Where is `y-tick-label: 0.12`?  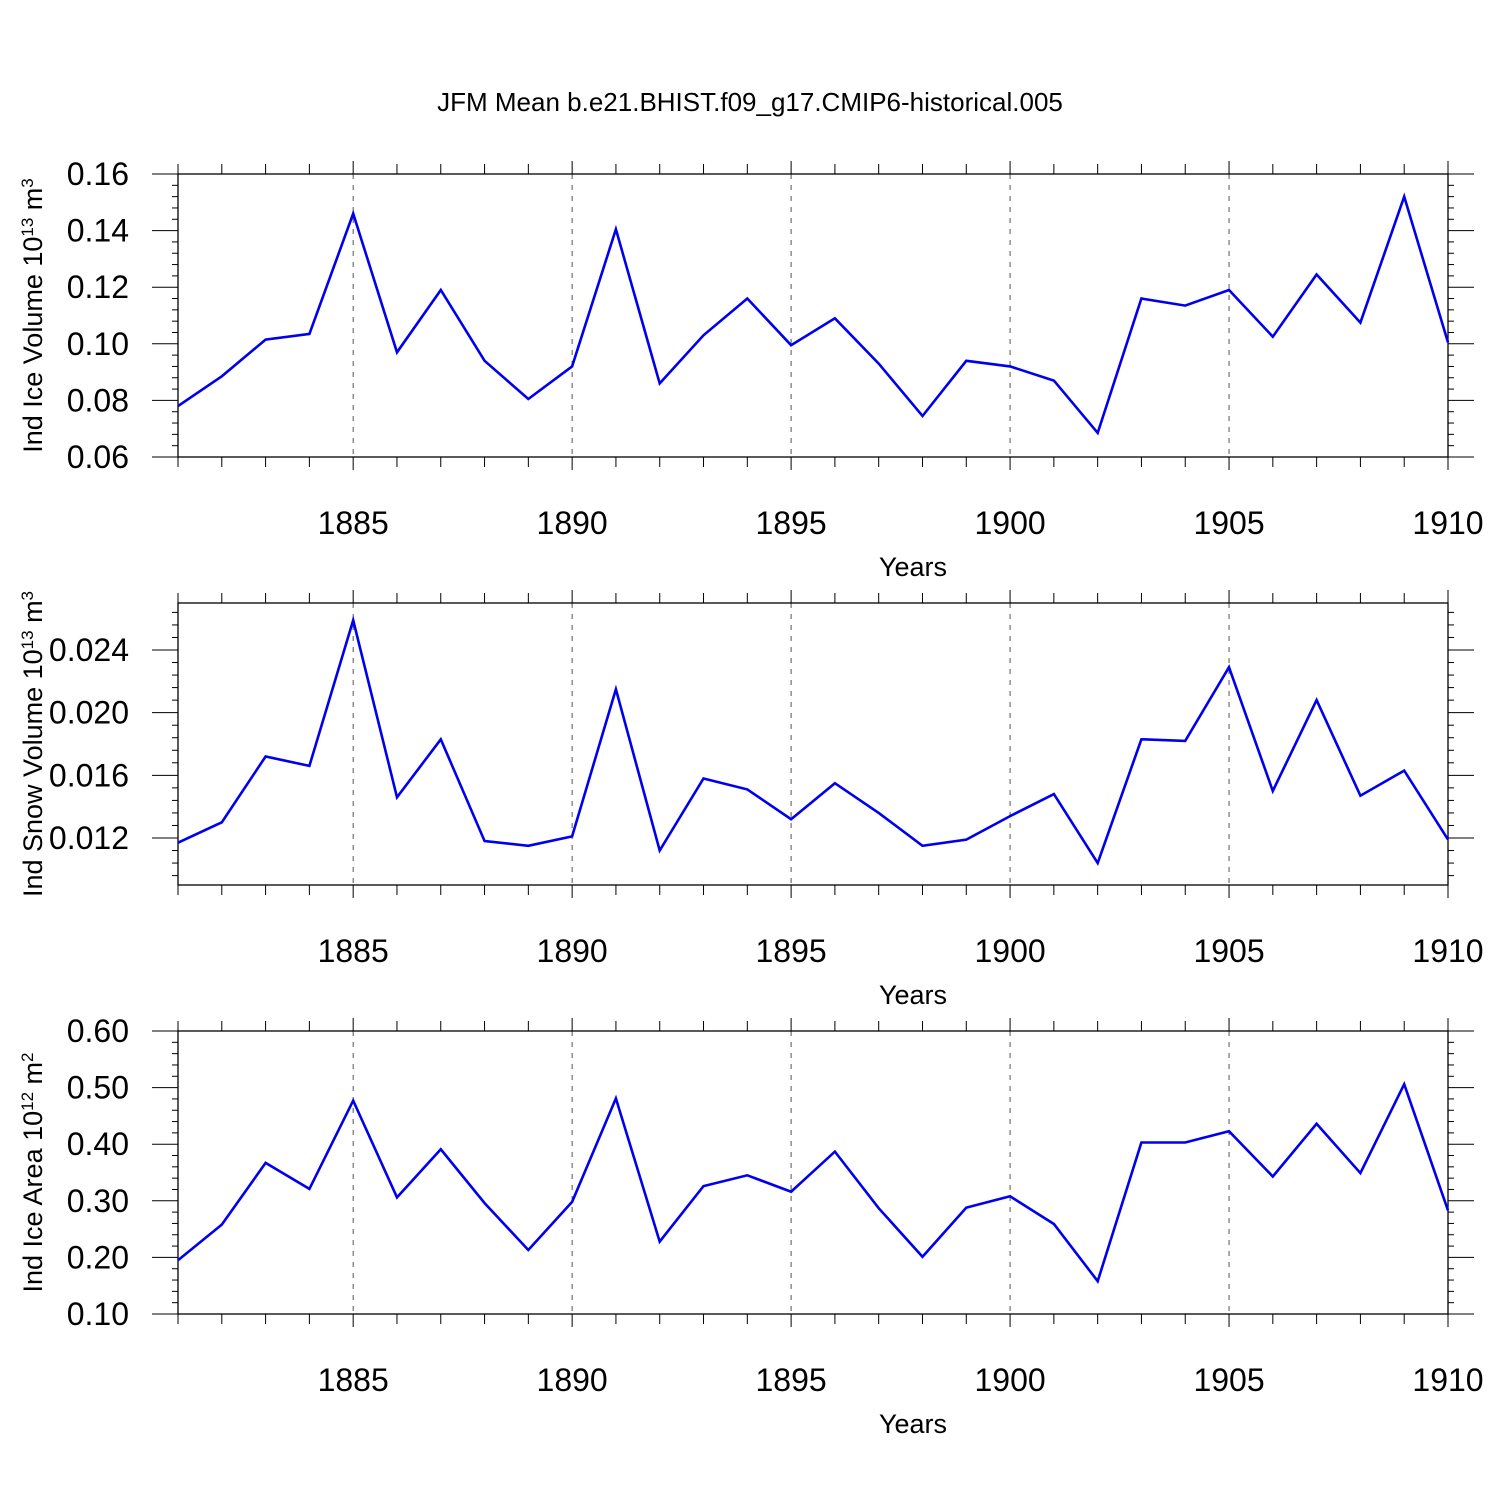 y-tick-label: 0.12 is located at coordinates (98, 287).